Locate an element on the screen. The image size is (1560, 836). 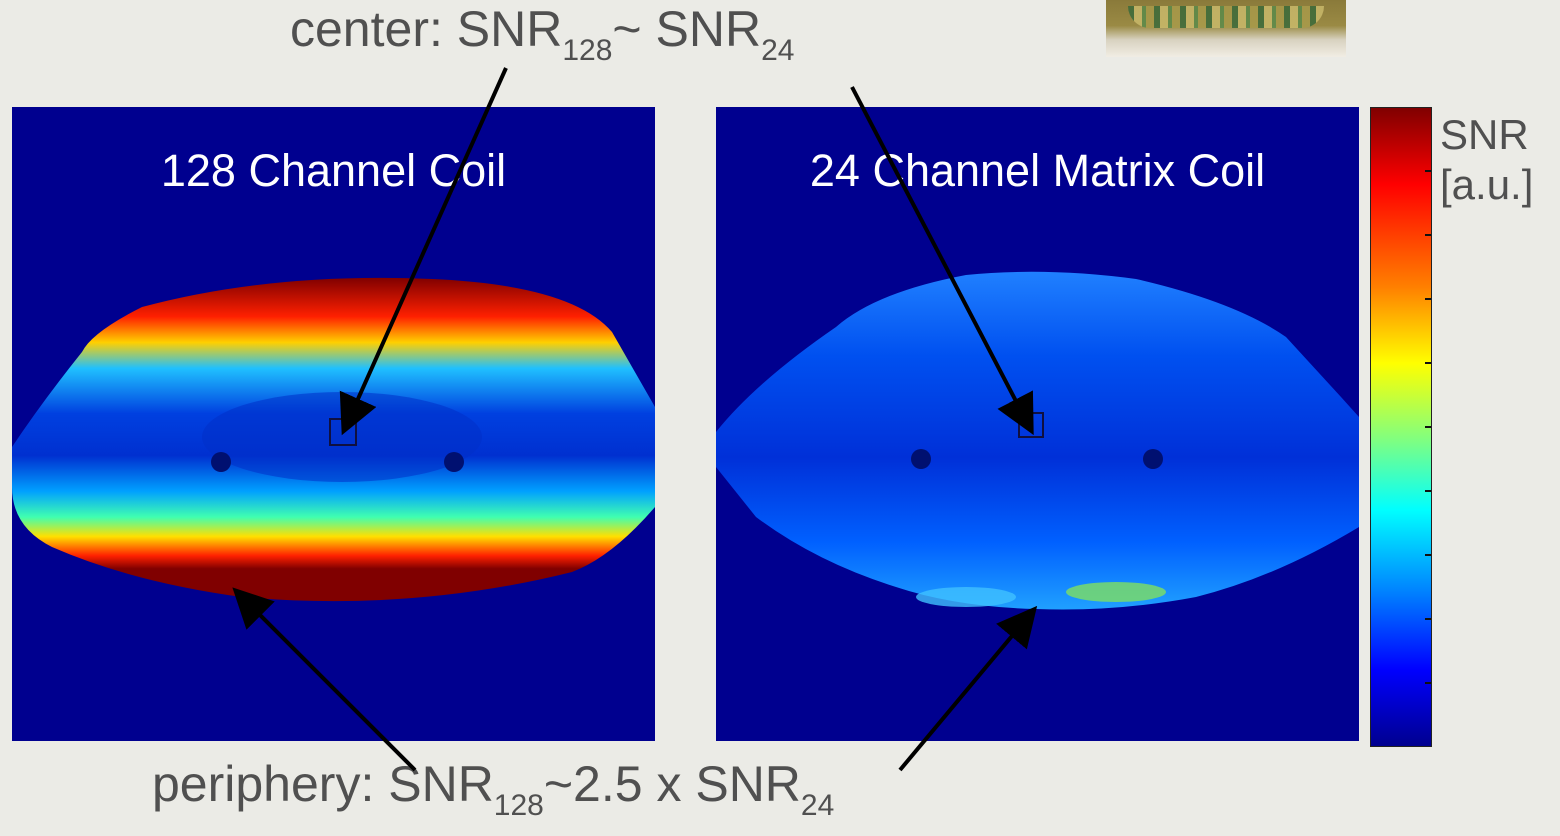
colorbar-label-units: [a.u.] is located at coordinates (1487, 184).